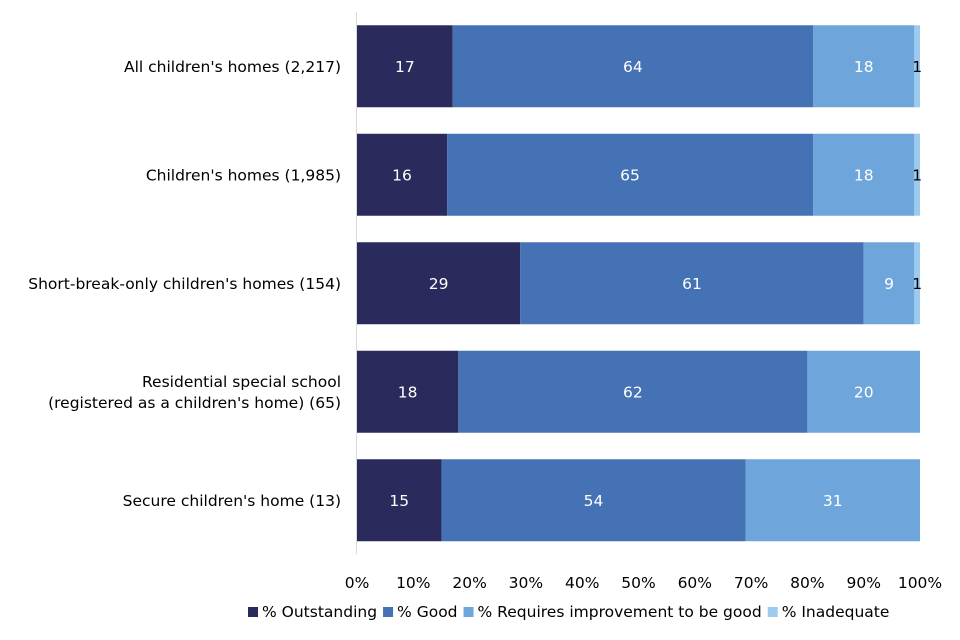 This screenshot has height=640, width=960. I want to click on x-tick-label-9: 80%, so click(807, 583).